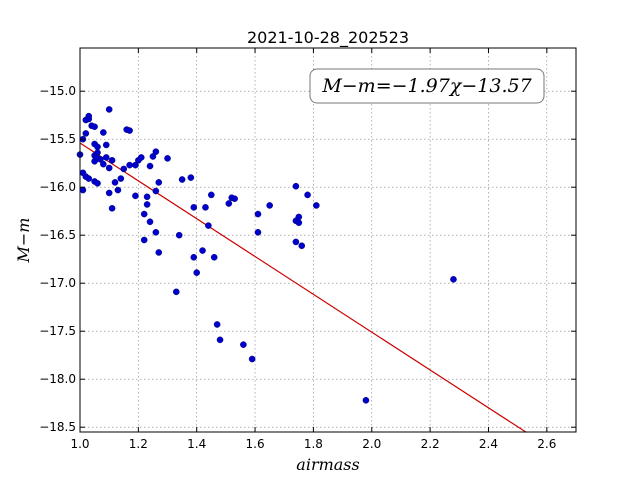 The image size is (640, 480). Describe the element at coordinates (57, 235) in the screenshot. I see `y-tick-label: −16.5` at that location.